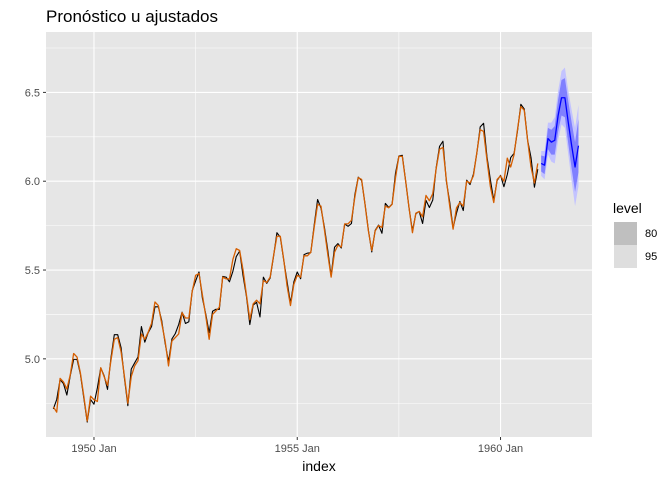 This screenshot has height=480, width=672. I want to click on chart-title: Pronóstico u ajustados, so click(132, 16).